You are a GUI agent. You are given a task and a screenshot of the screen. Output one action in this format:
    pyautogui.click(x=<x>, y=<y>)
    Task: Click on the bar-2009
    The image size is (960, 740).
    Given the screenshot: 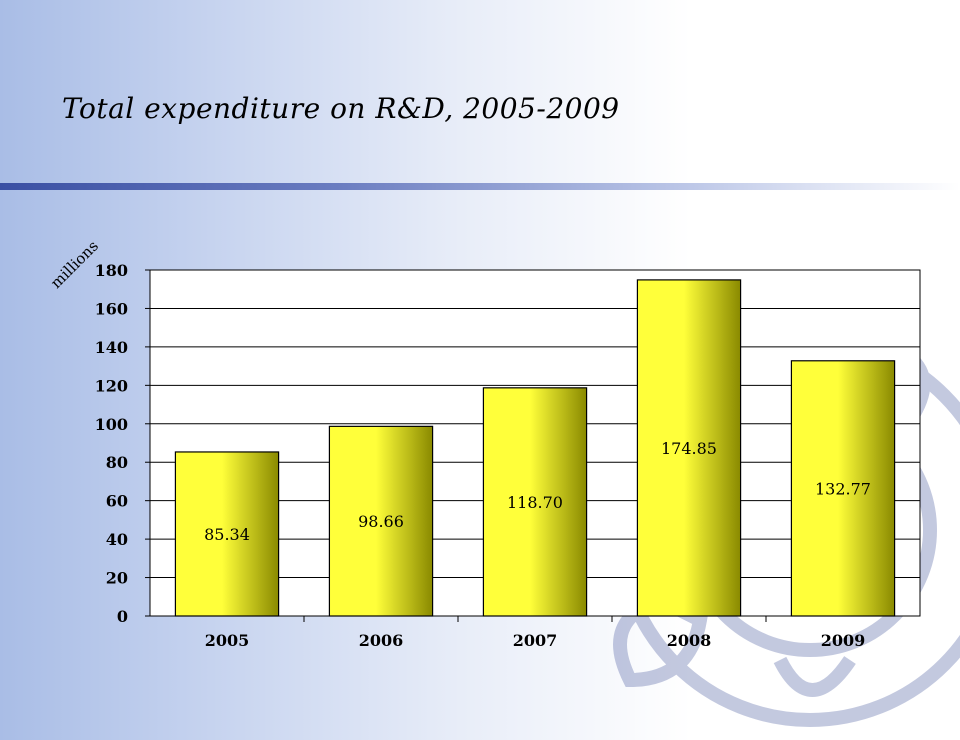 What is the action you would take?
    pyautogui.click(x=843, y=488)
    